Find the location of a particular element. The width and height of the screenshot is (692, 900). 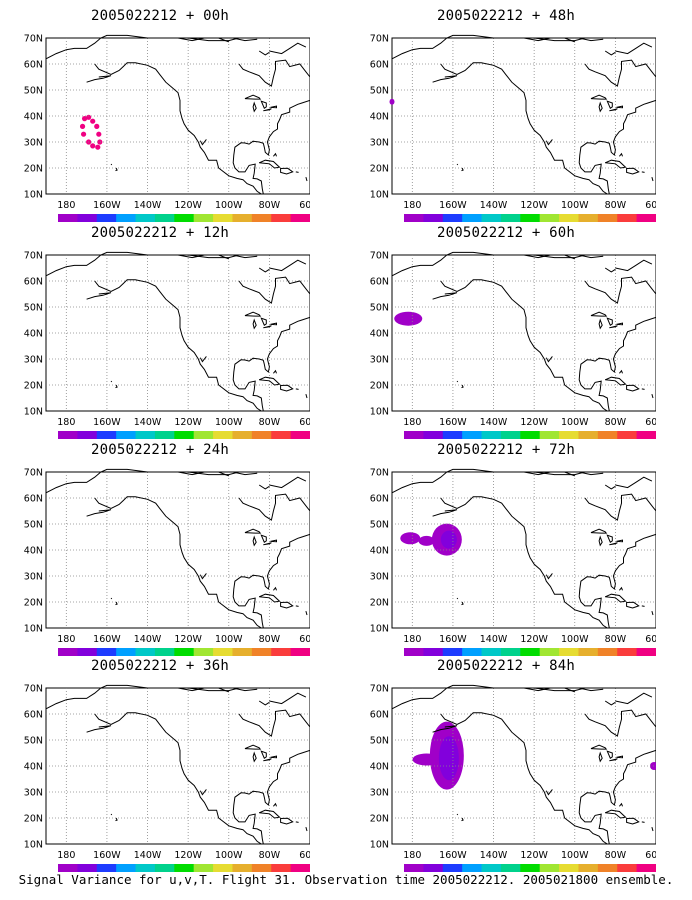

lon-label: 120W is located at coordinates (534, 855).